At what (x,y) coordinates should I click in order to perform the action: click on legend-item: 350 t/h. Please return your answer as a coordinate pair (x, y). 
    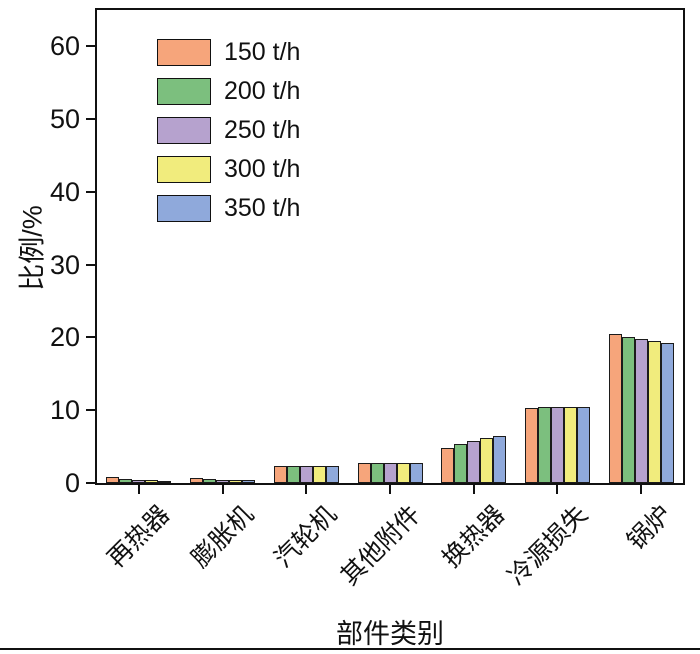
    Looking at the image, I should click on (228, 208).